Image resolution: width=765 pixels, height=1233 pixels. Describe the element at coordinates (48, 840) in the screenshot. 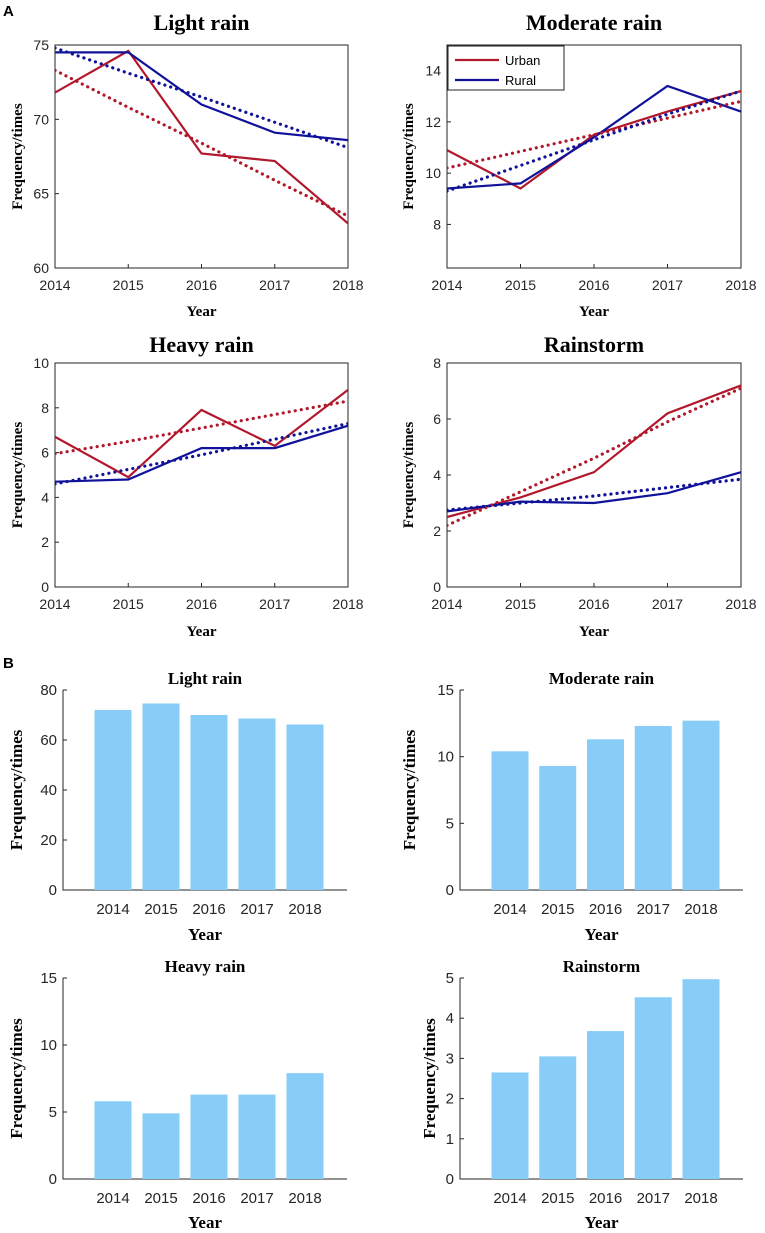

I see `y-tick-label: 20` at that location.